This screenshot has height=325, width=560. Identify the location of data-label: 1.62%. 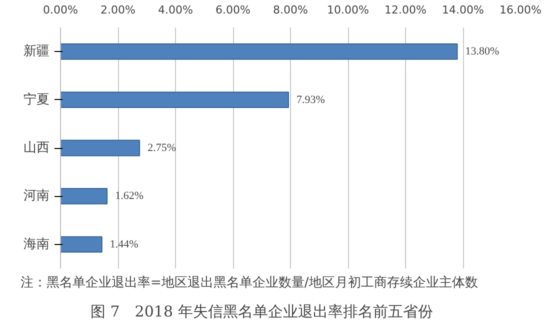
(129, 196).